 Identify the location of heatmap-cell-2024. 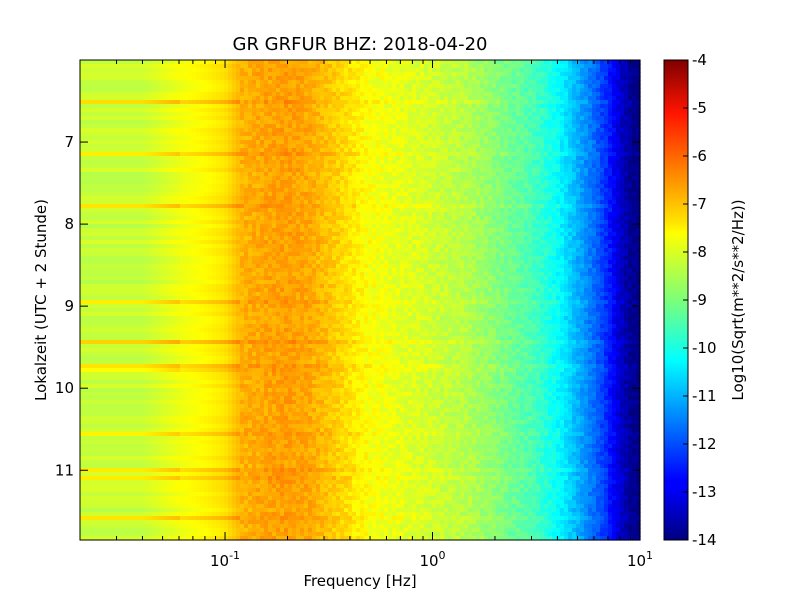
(338, 118).